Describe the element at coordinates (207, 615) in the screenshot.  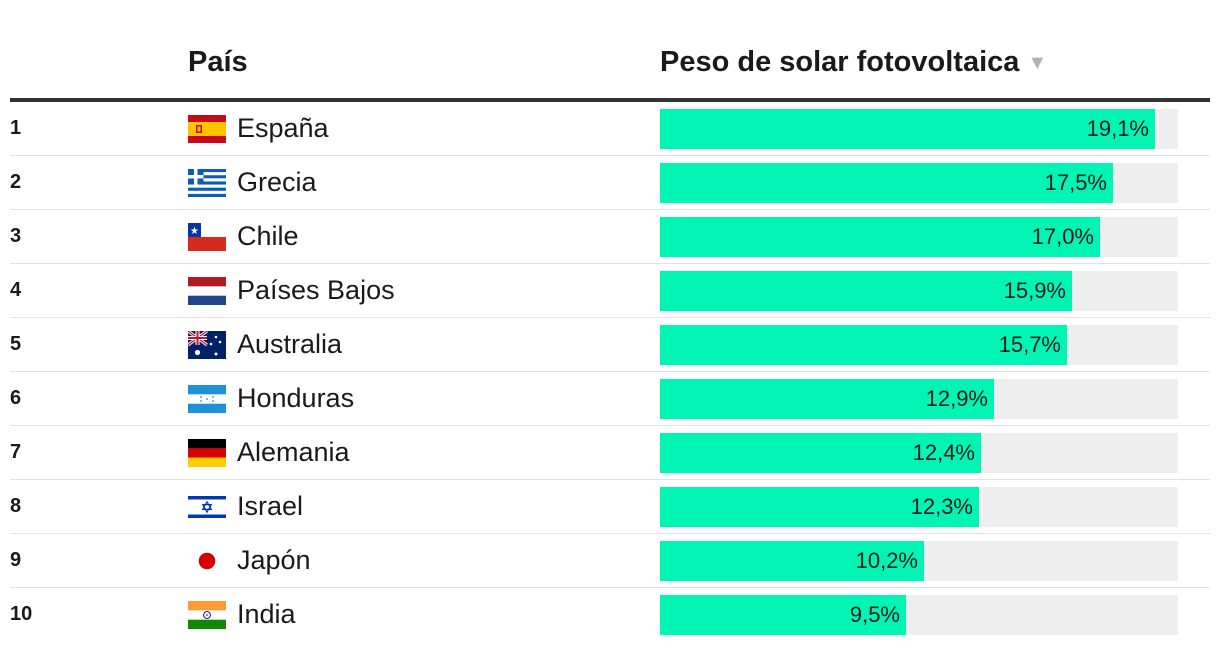
I see `india-flag-icon` at that location.